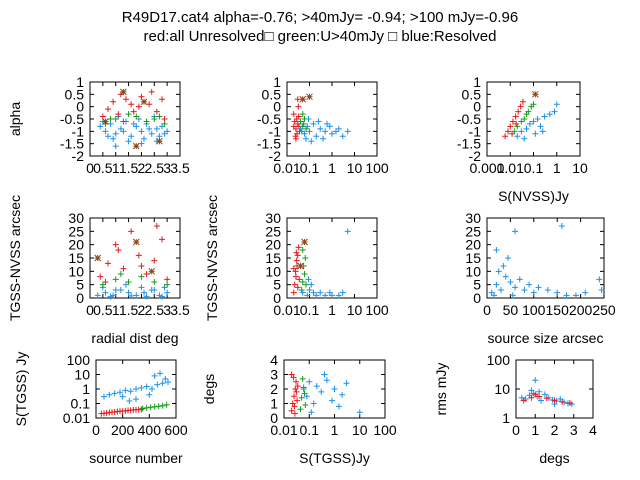 This screenshot has height=480, width=640. Describe the element at coordinates (558, 310) in the screenshot. I see `x-tick-label: 150` at that location.